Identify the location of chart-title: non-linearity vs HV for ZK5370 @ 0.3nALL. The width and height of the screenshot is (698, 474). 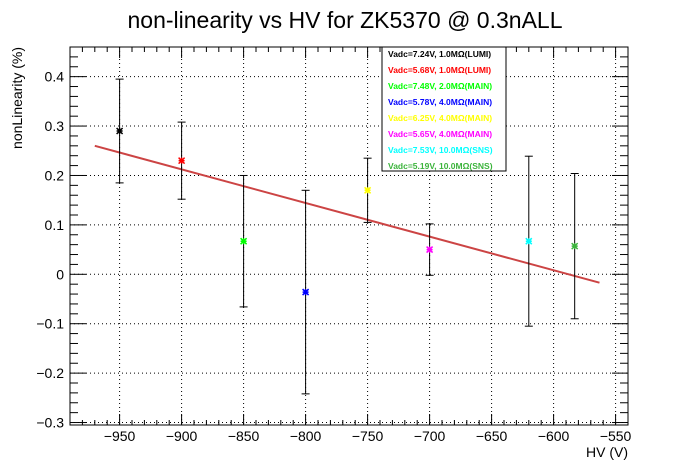
(344, 20).